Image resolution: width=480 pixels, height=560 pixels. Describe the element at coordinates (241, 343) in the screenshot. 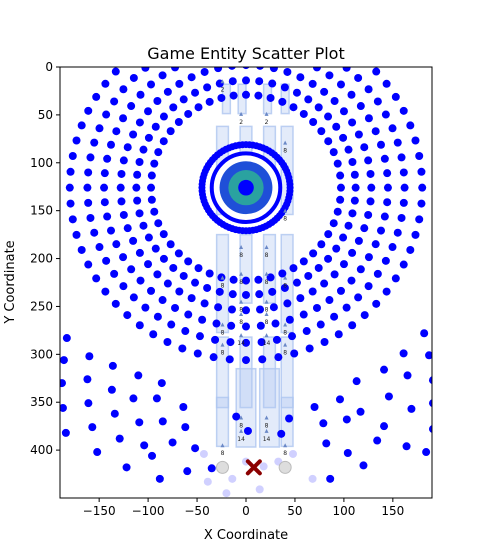

I see `marker-label: 14` at that location.